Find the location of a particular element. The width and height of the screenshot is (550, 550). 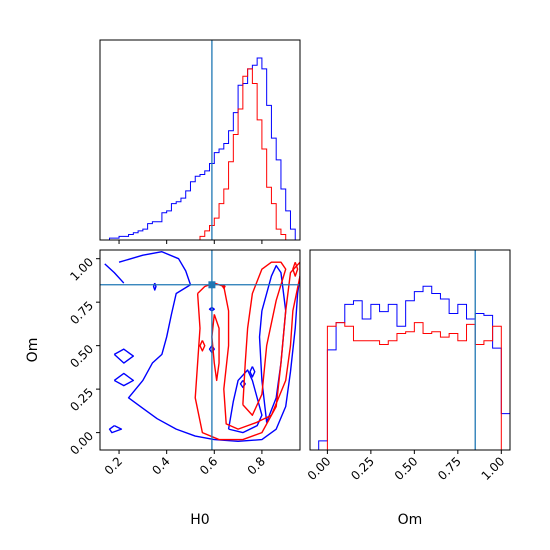

om-marginal-frame is located at coordinates (410, 350).